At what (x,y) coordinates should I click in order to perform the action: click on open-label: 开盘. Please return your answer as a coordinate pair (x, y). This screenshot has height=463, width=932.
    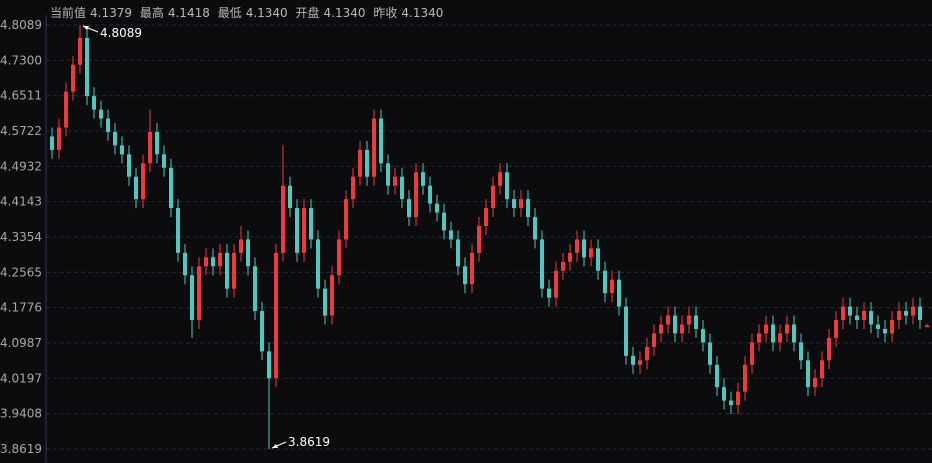
    Looking at the image, I should click on (307, 13).